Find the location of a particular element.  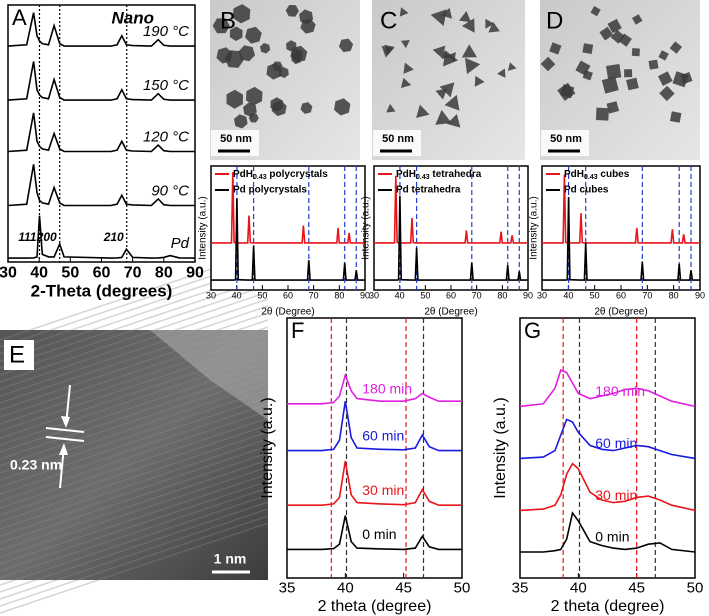

panel-letter: C is located at coordinates (388, 20).